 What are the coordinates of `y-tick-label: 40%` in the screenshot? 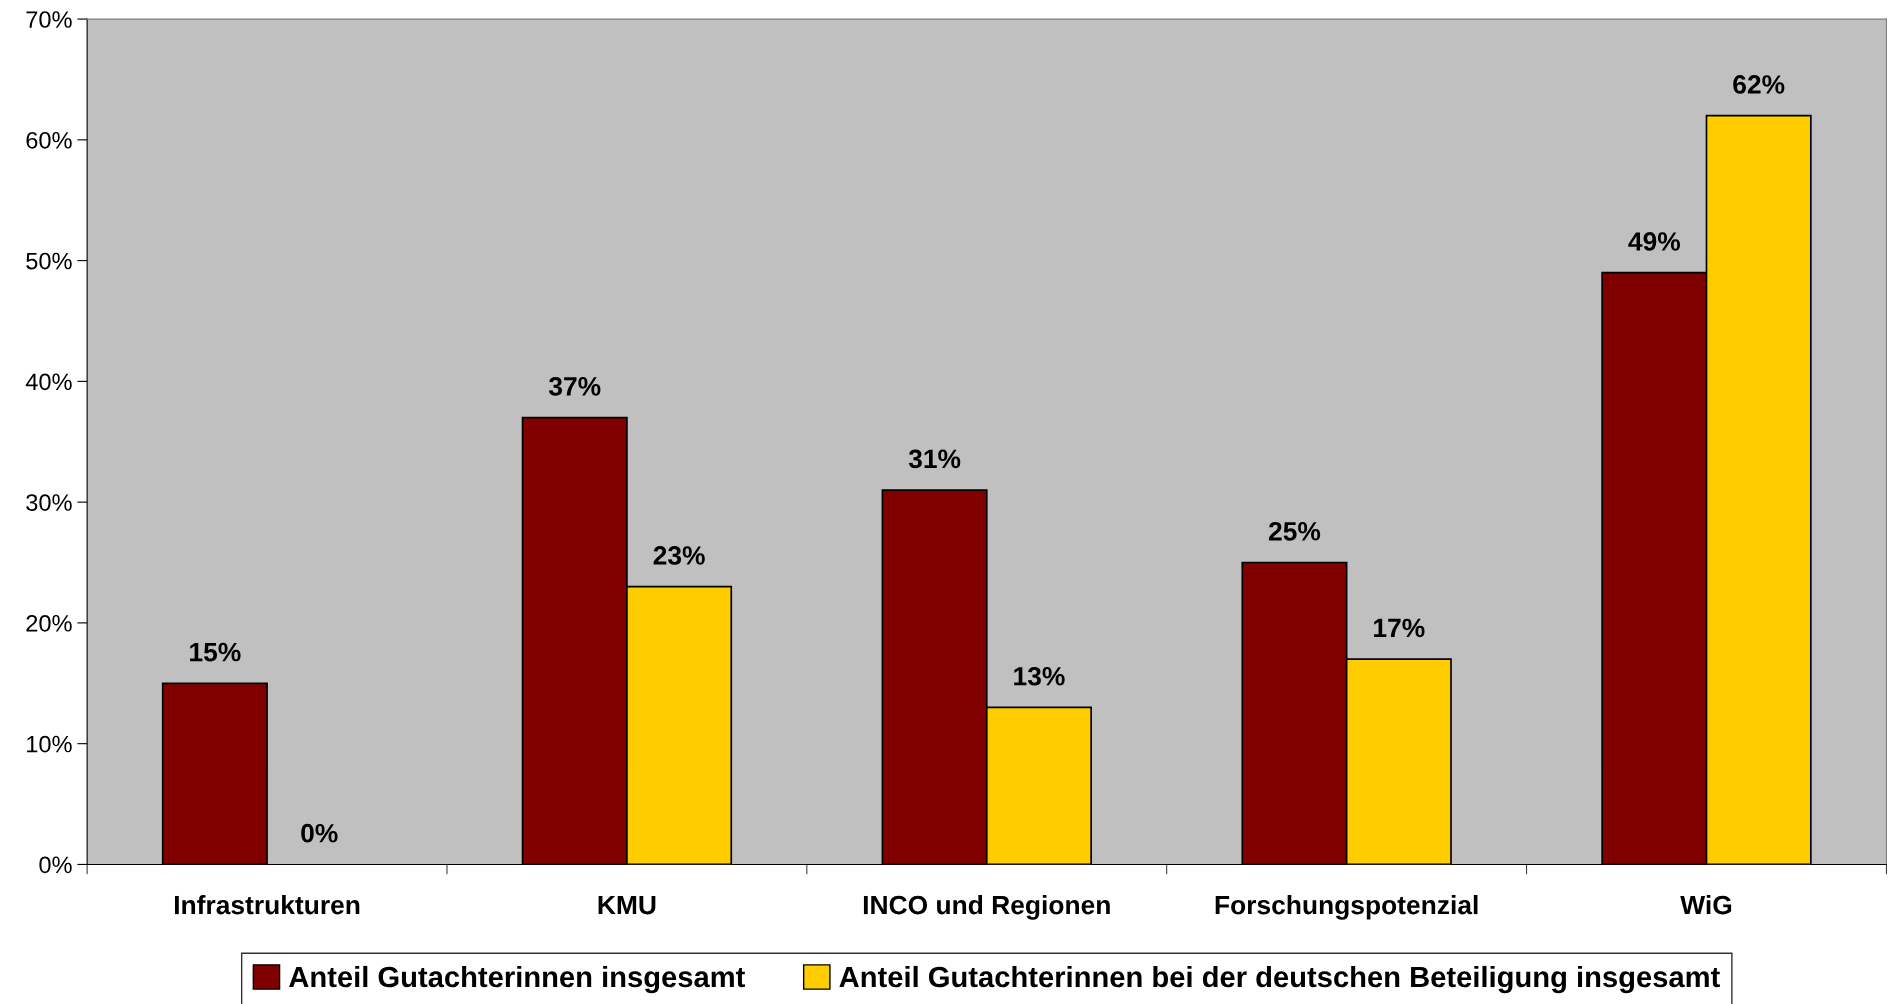 It's located at (48, 382).